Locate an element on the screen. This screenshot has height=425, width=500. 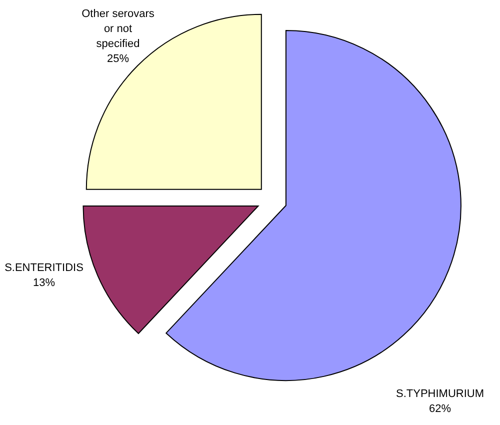
slice-label: Other serovars or not specified is located at coordinates (118, 29).